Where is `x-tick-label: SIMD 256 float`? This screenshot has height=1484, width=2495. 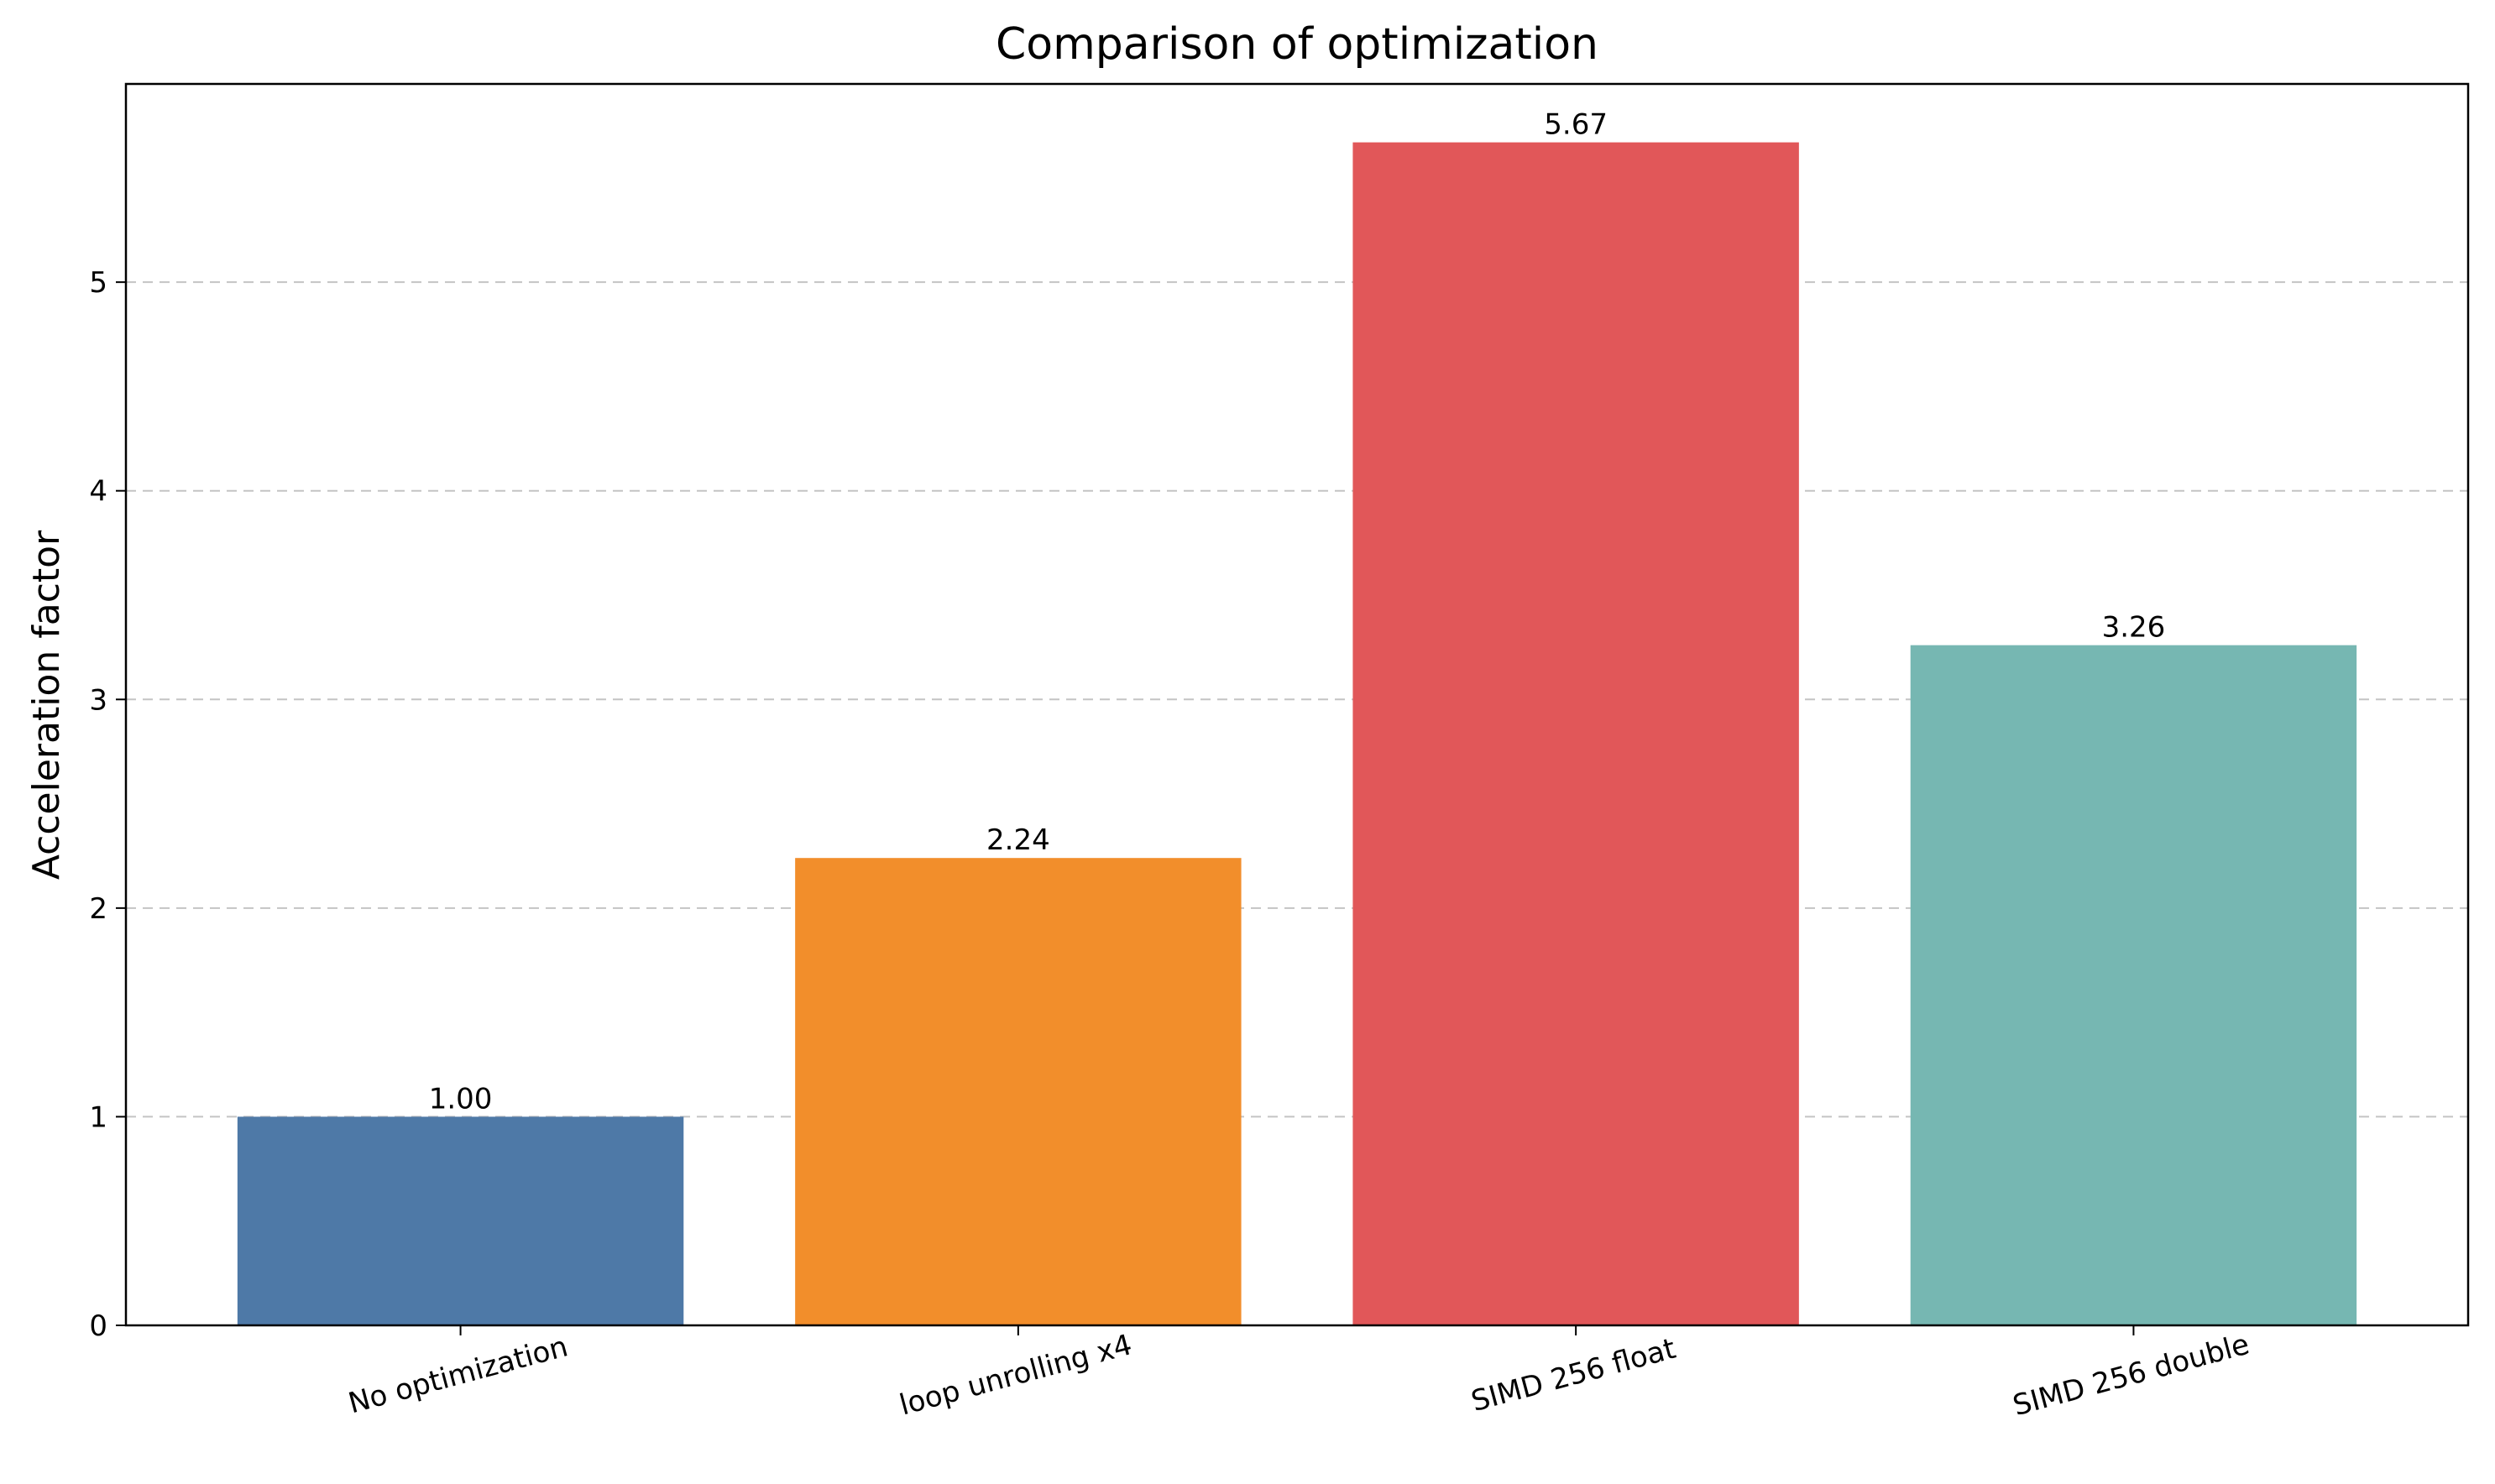 x-tick-label: SIMD 256 float is located at coordinates (1573, 1375).